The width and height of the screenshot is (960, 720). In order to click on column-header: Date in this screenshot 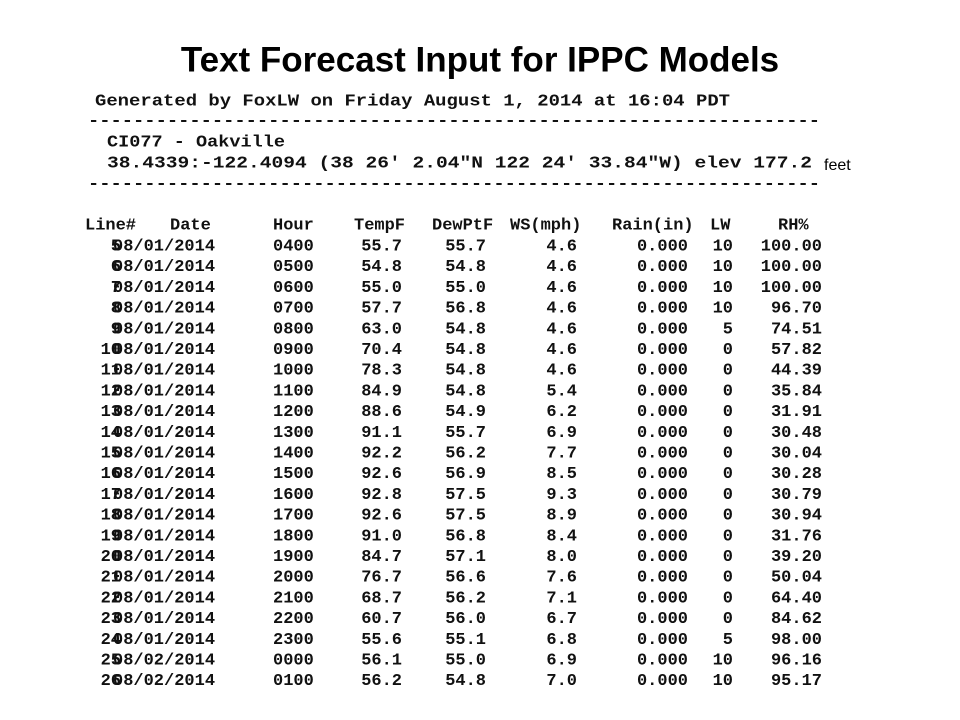, I will do `click(190, 225)`.